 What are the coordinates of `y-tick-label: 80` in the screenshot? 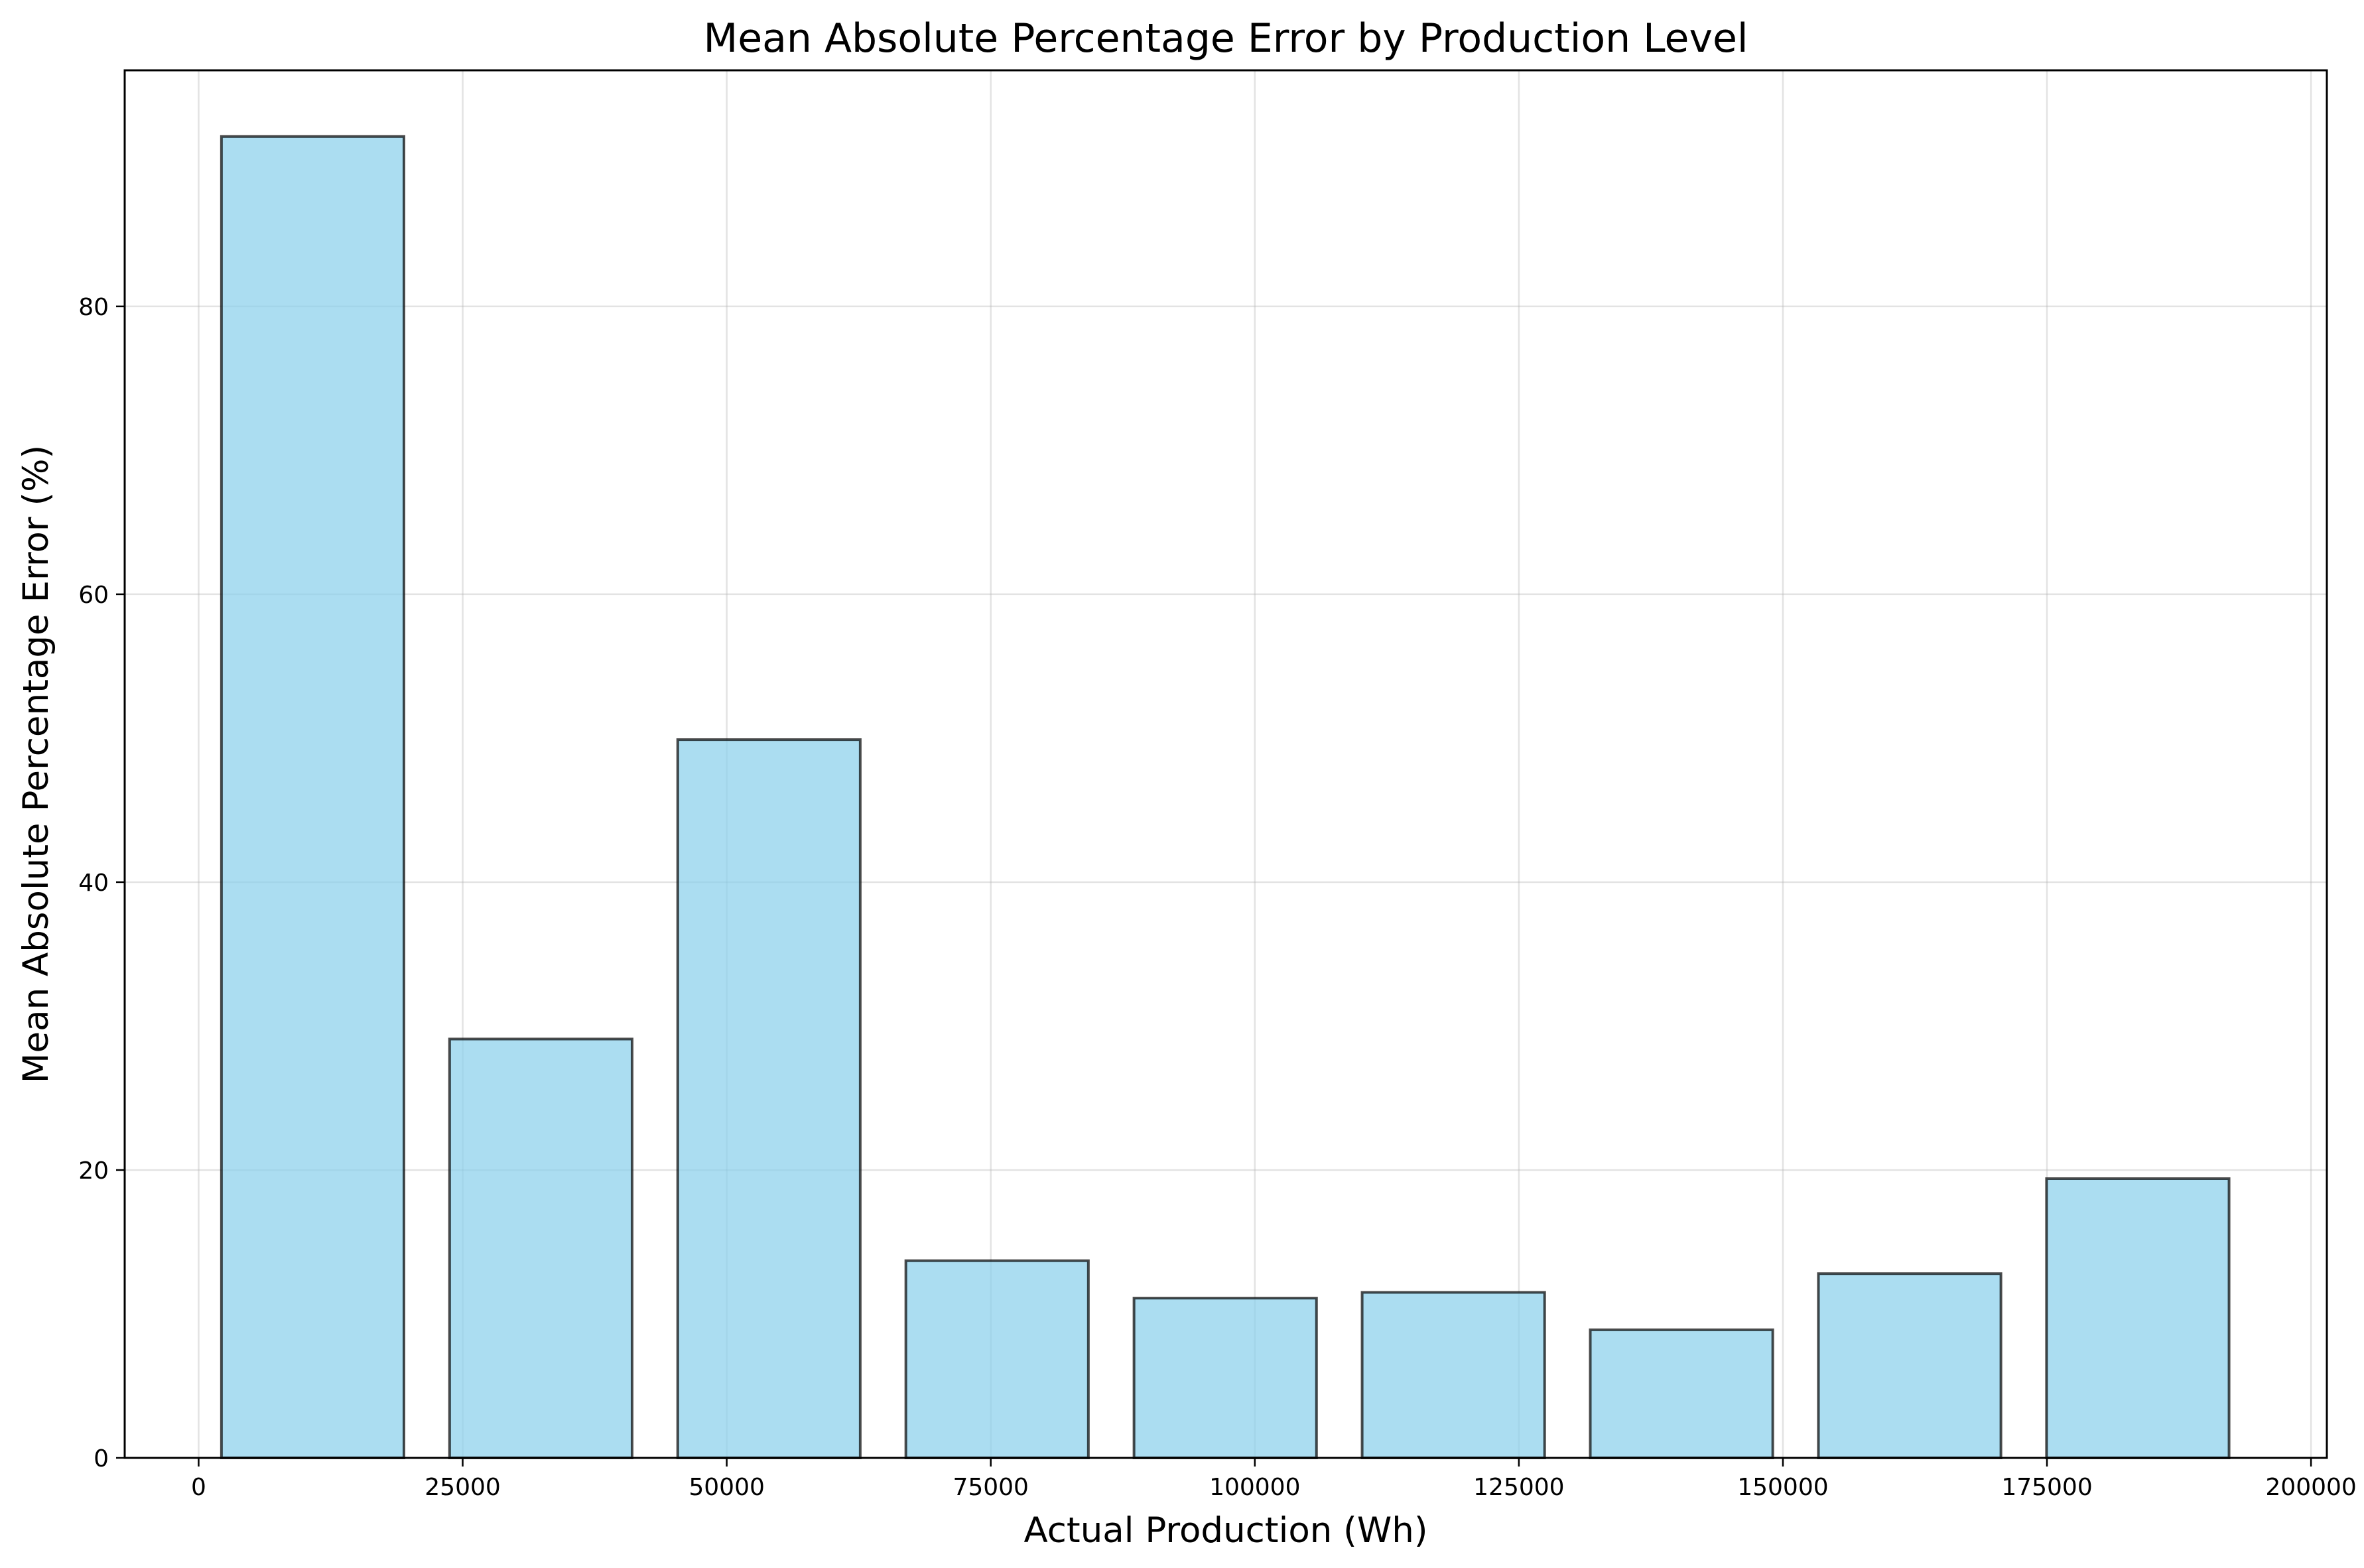 It's located at (93, 307).